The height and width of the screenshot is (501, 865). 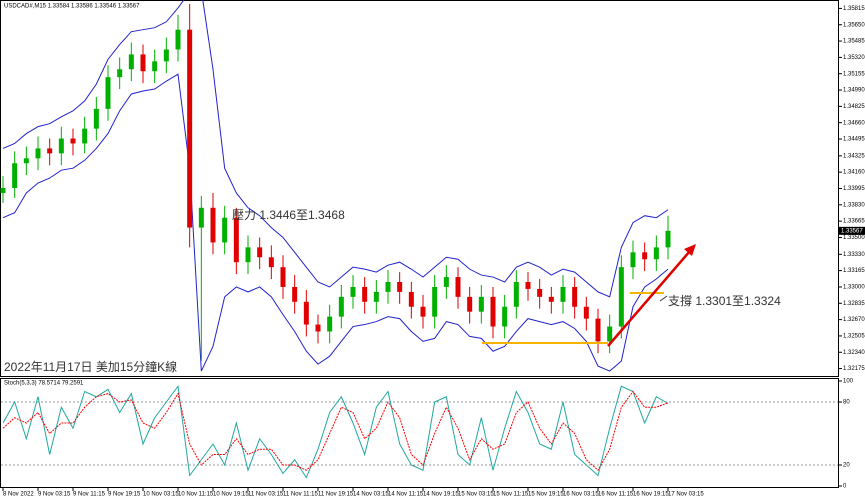 What do you see at coordinates (854, 25) in the screenshot?
I see `y-tick-label: 1.35650` at bounding box center [854, 25].